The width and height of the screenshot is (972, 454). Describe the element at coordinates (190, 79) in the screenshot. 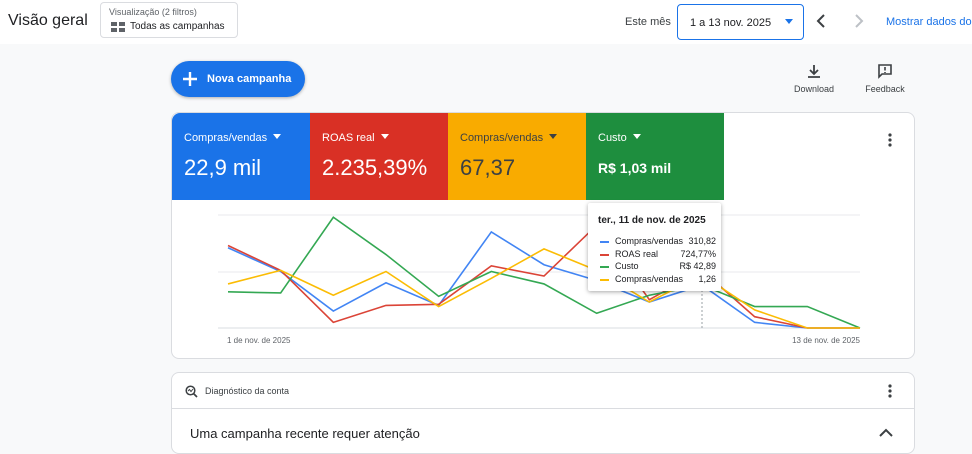

I see `plus-icon` at that location.